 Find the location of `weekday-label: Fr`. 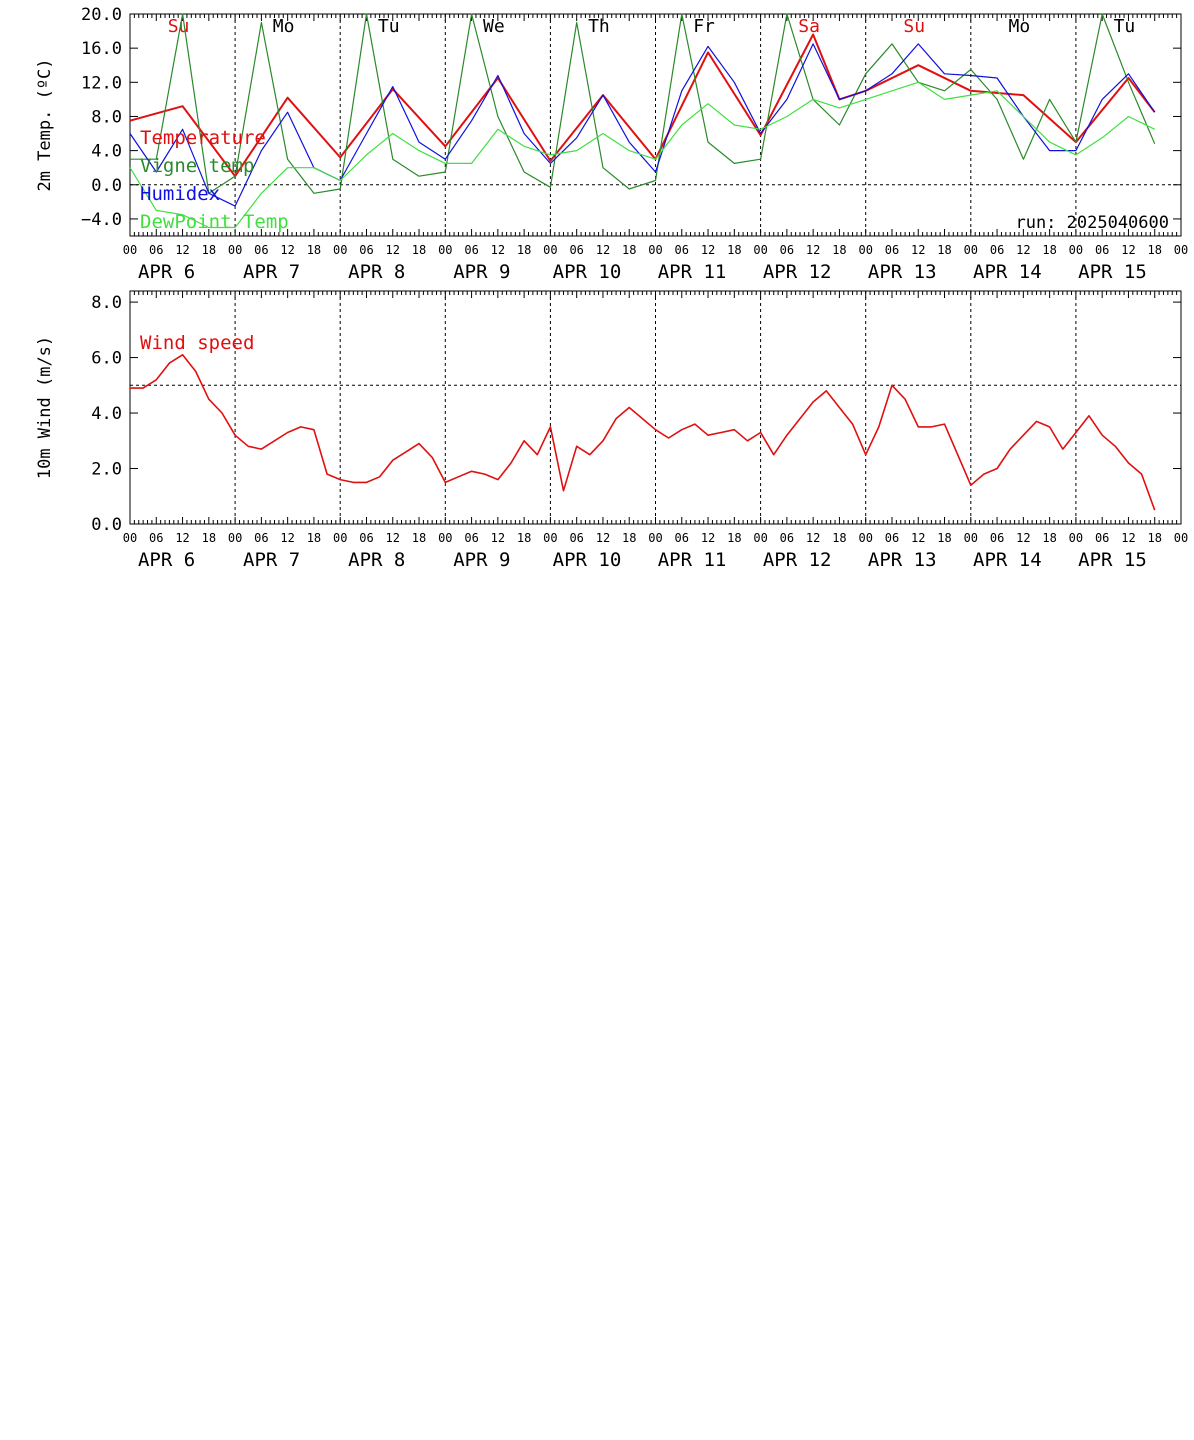

weekday-label: Fr is located at coordinates (704, 26).